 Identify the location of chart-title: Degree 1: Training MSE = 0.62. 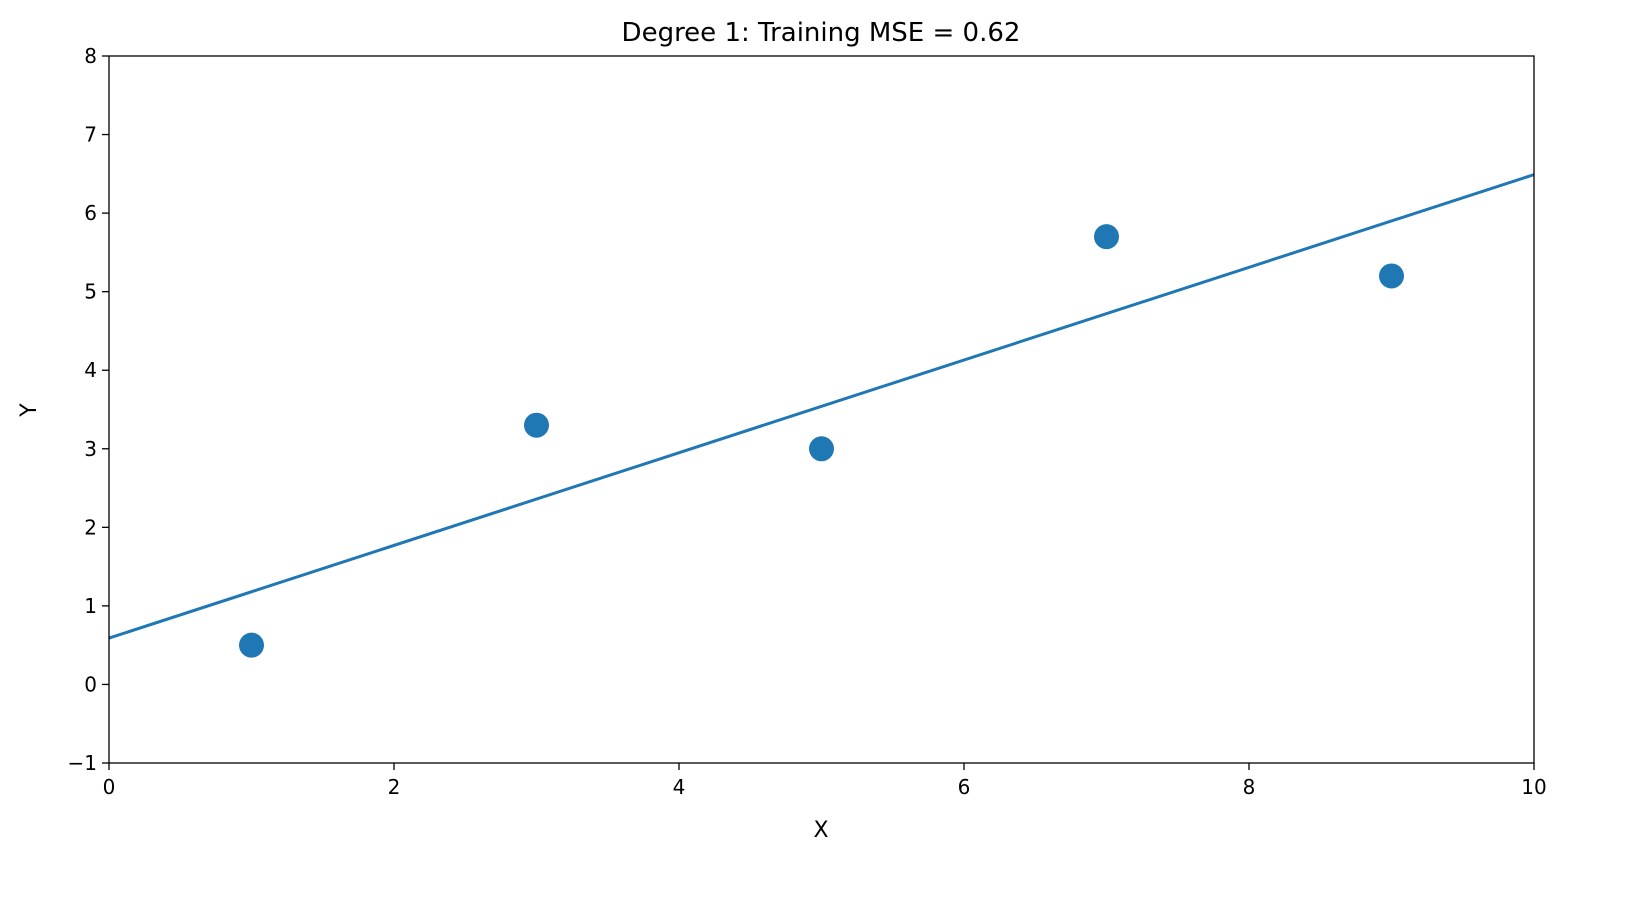
(821, 33).